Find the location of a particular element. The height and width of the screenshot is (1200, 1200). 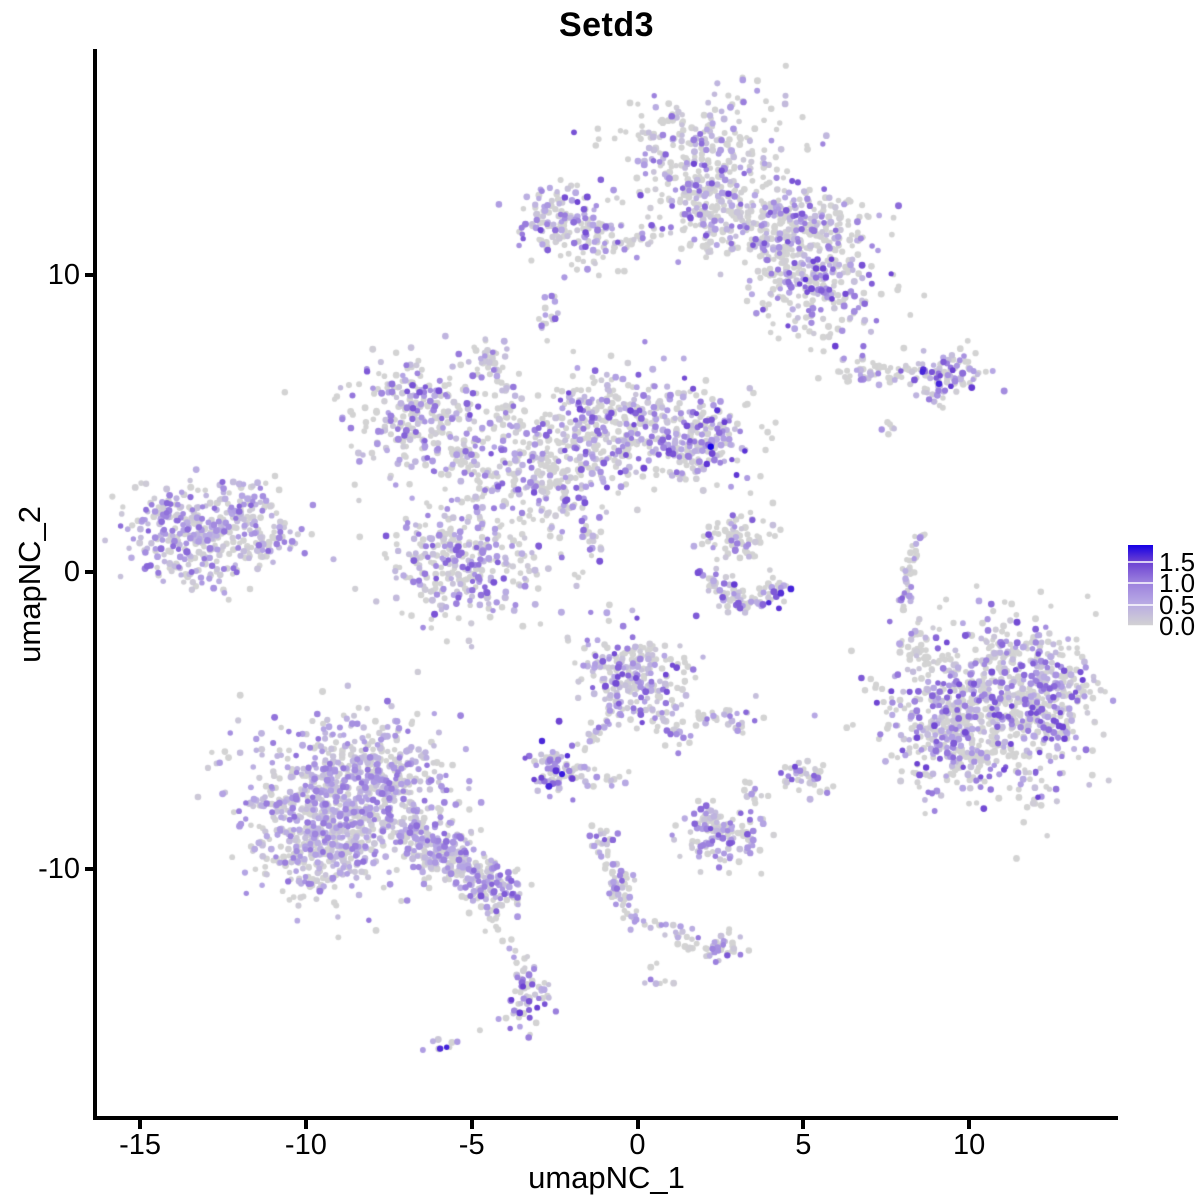

y-tick-label: -10 is located at coordinates (59, 869).